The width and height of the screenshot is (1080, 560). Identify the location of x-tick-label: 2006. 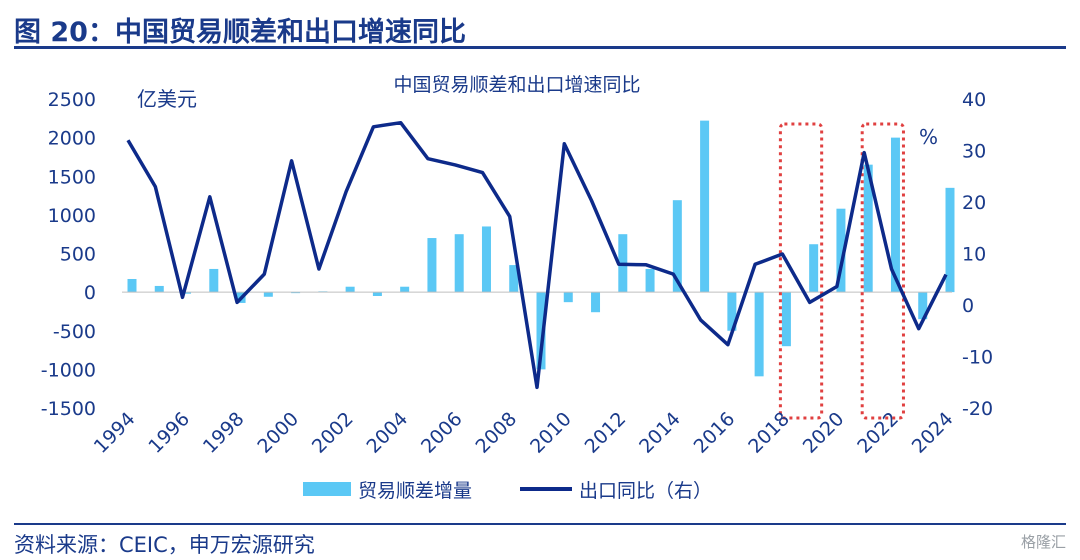
(442, 433).